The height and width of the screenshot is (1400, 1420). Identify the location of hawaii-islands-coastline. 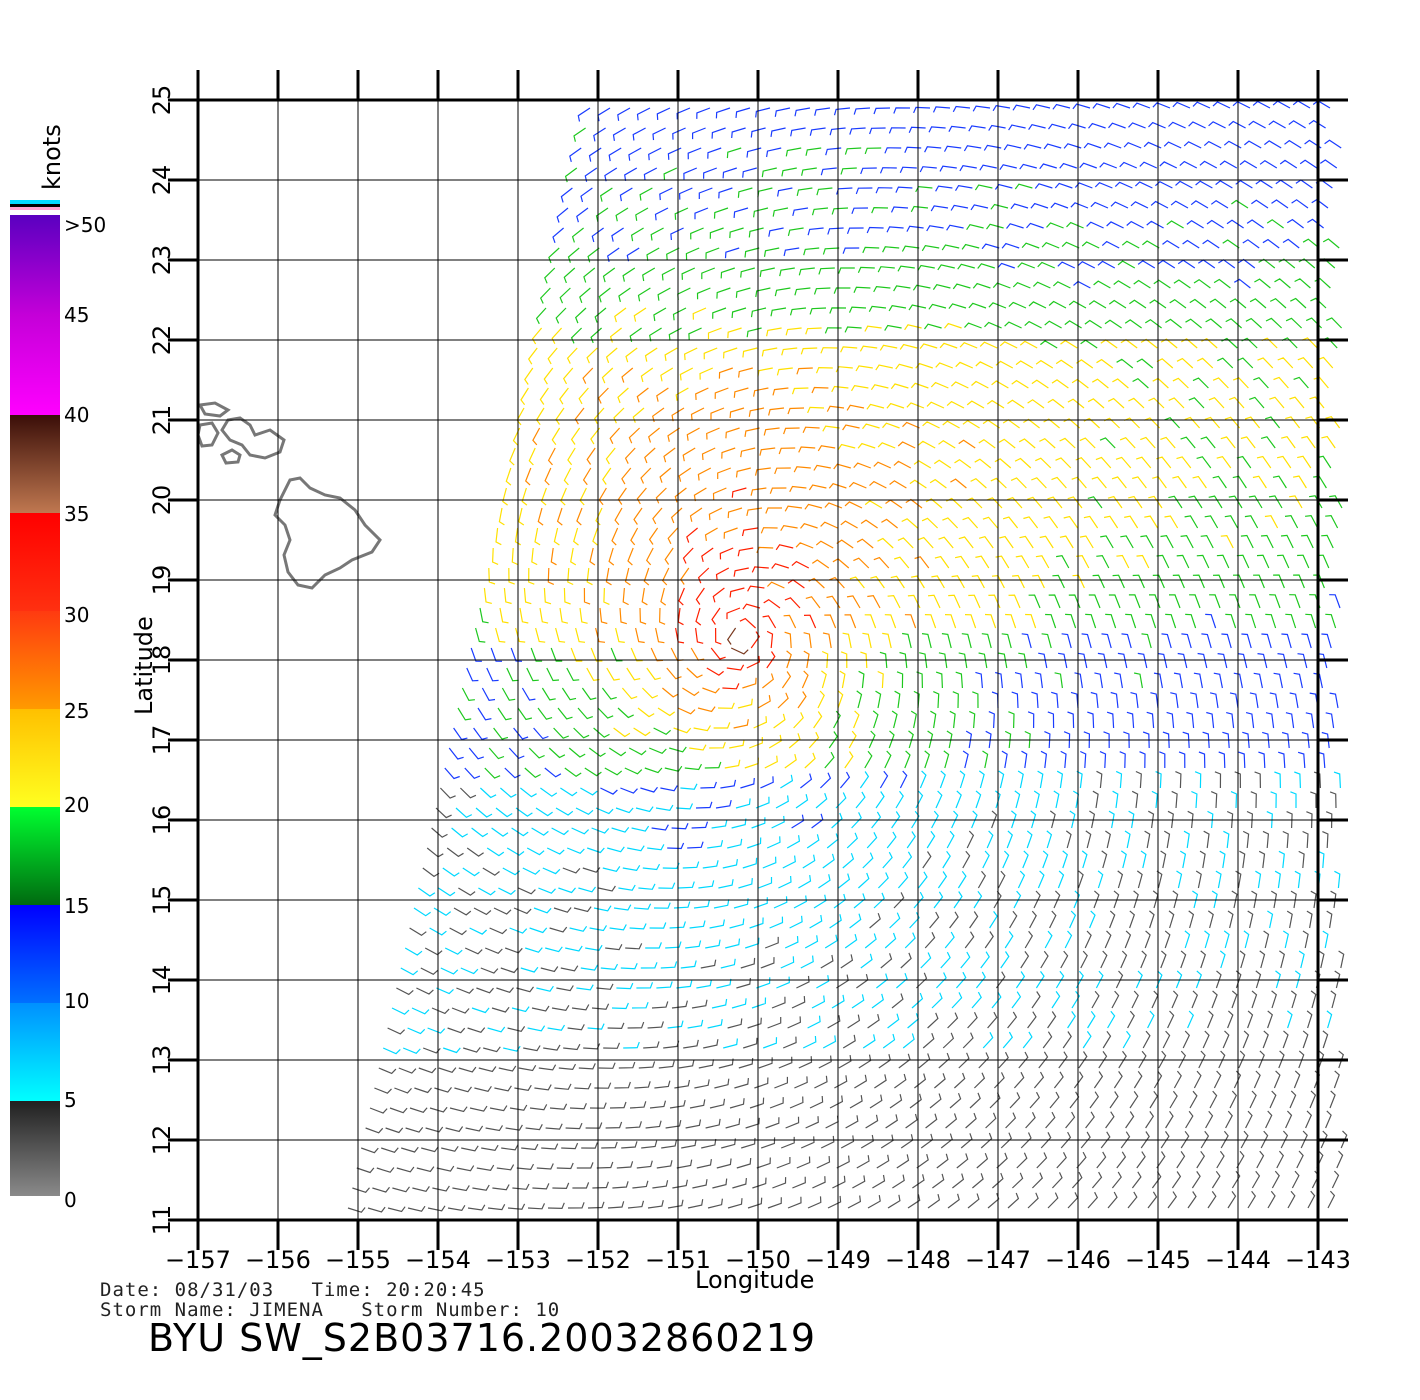
(289, 495).